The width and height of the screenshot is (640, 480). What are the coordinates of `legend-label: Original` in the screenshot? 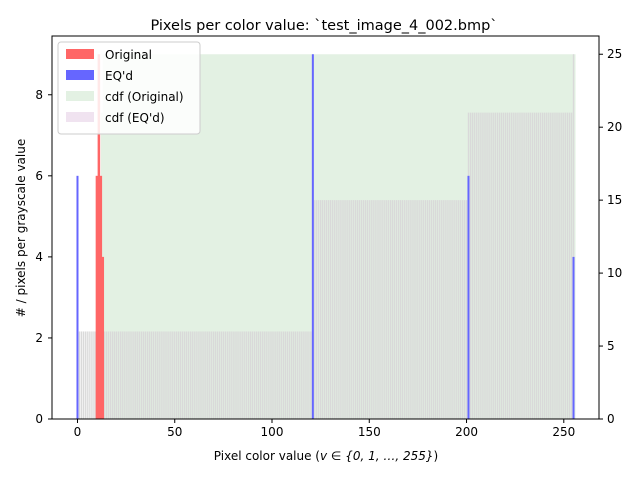 It's located at (128, 55).